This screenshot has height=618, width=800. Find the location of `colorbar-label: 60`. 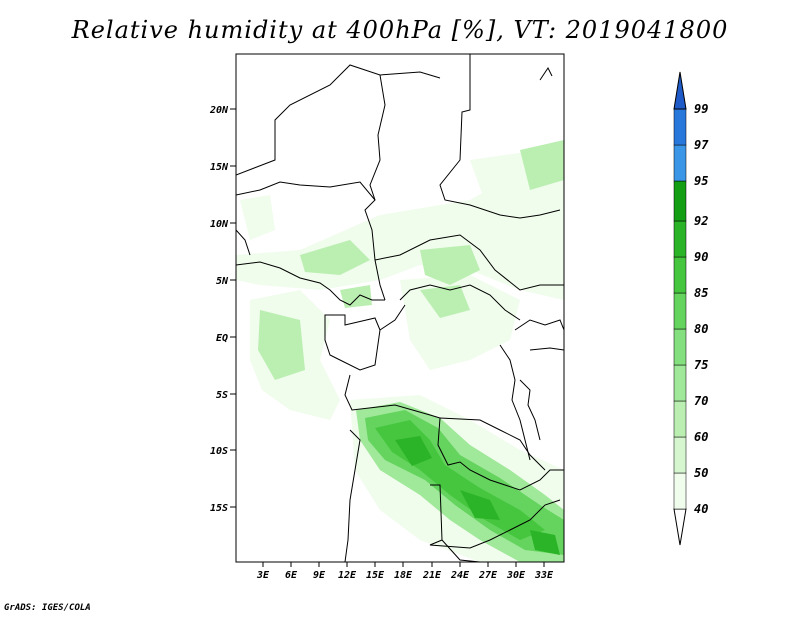

colorbar-label: 60 is located at coordinates (701, 437).